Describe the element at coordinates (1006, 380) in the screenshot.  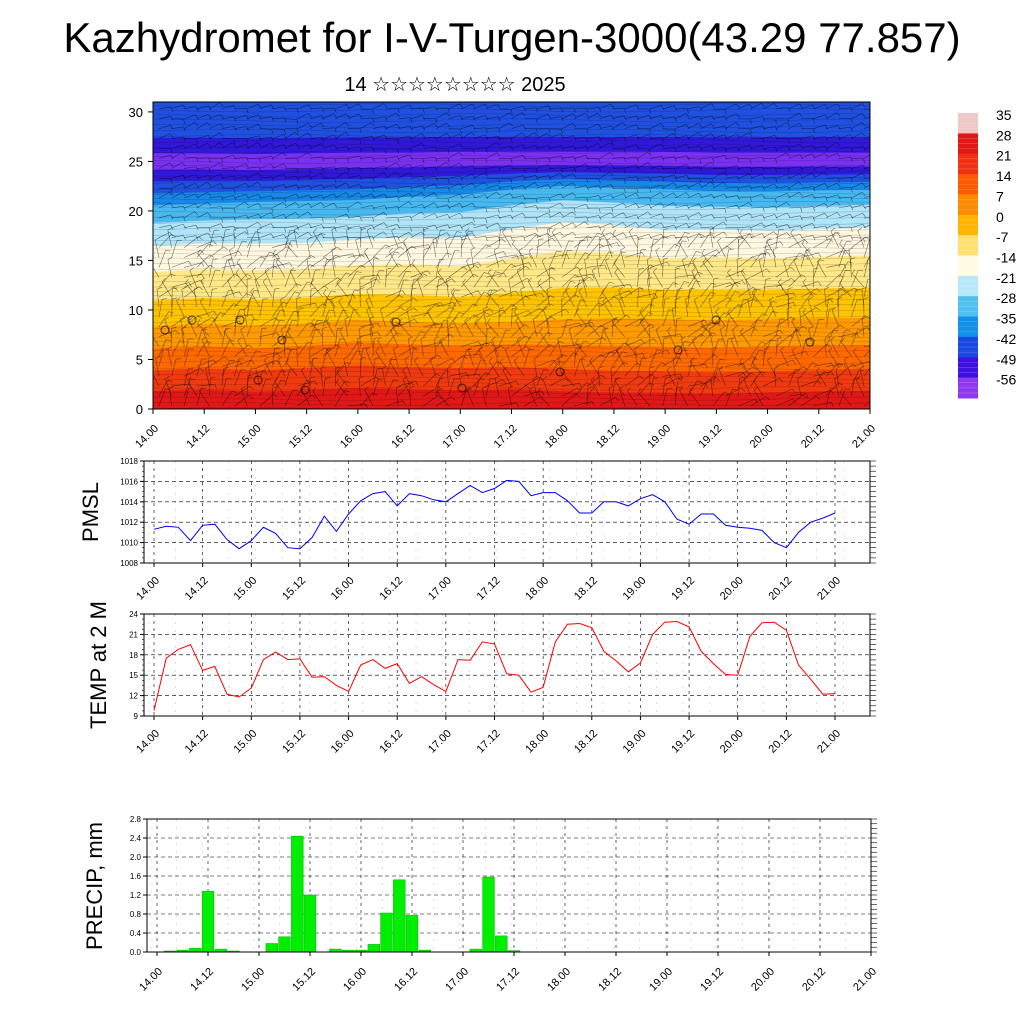
I see `colorbar-label: -56` at that location.